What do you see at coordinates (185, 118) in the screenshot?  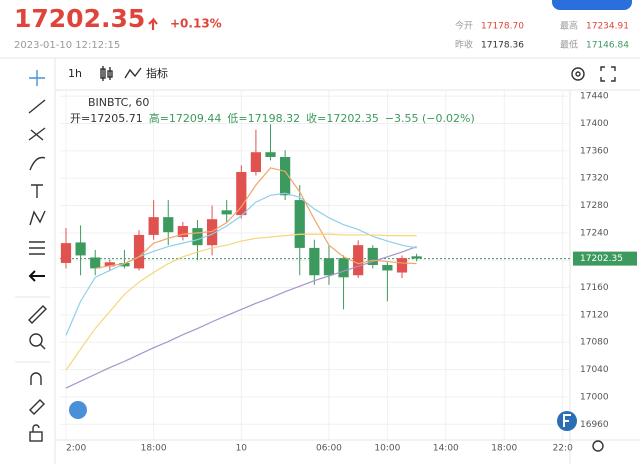 I see `ohlc-legend: 高=17209.44` at bounding box center [185, 118].